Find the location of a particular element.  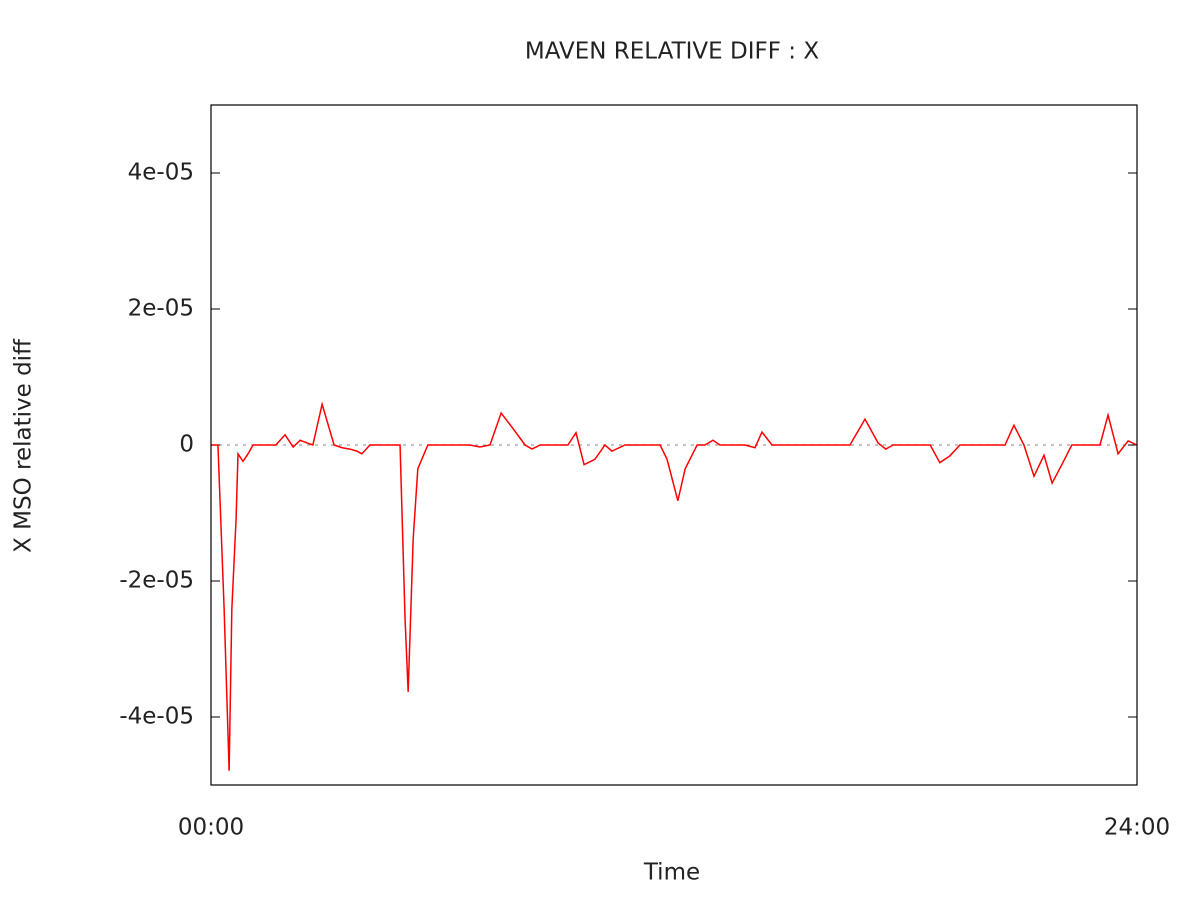

x-tick-label: 24:00 is located at coordinates (1137, 828).